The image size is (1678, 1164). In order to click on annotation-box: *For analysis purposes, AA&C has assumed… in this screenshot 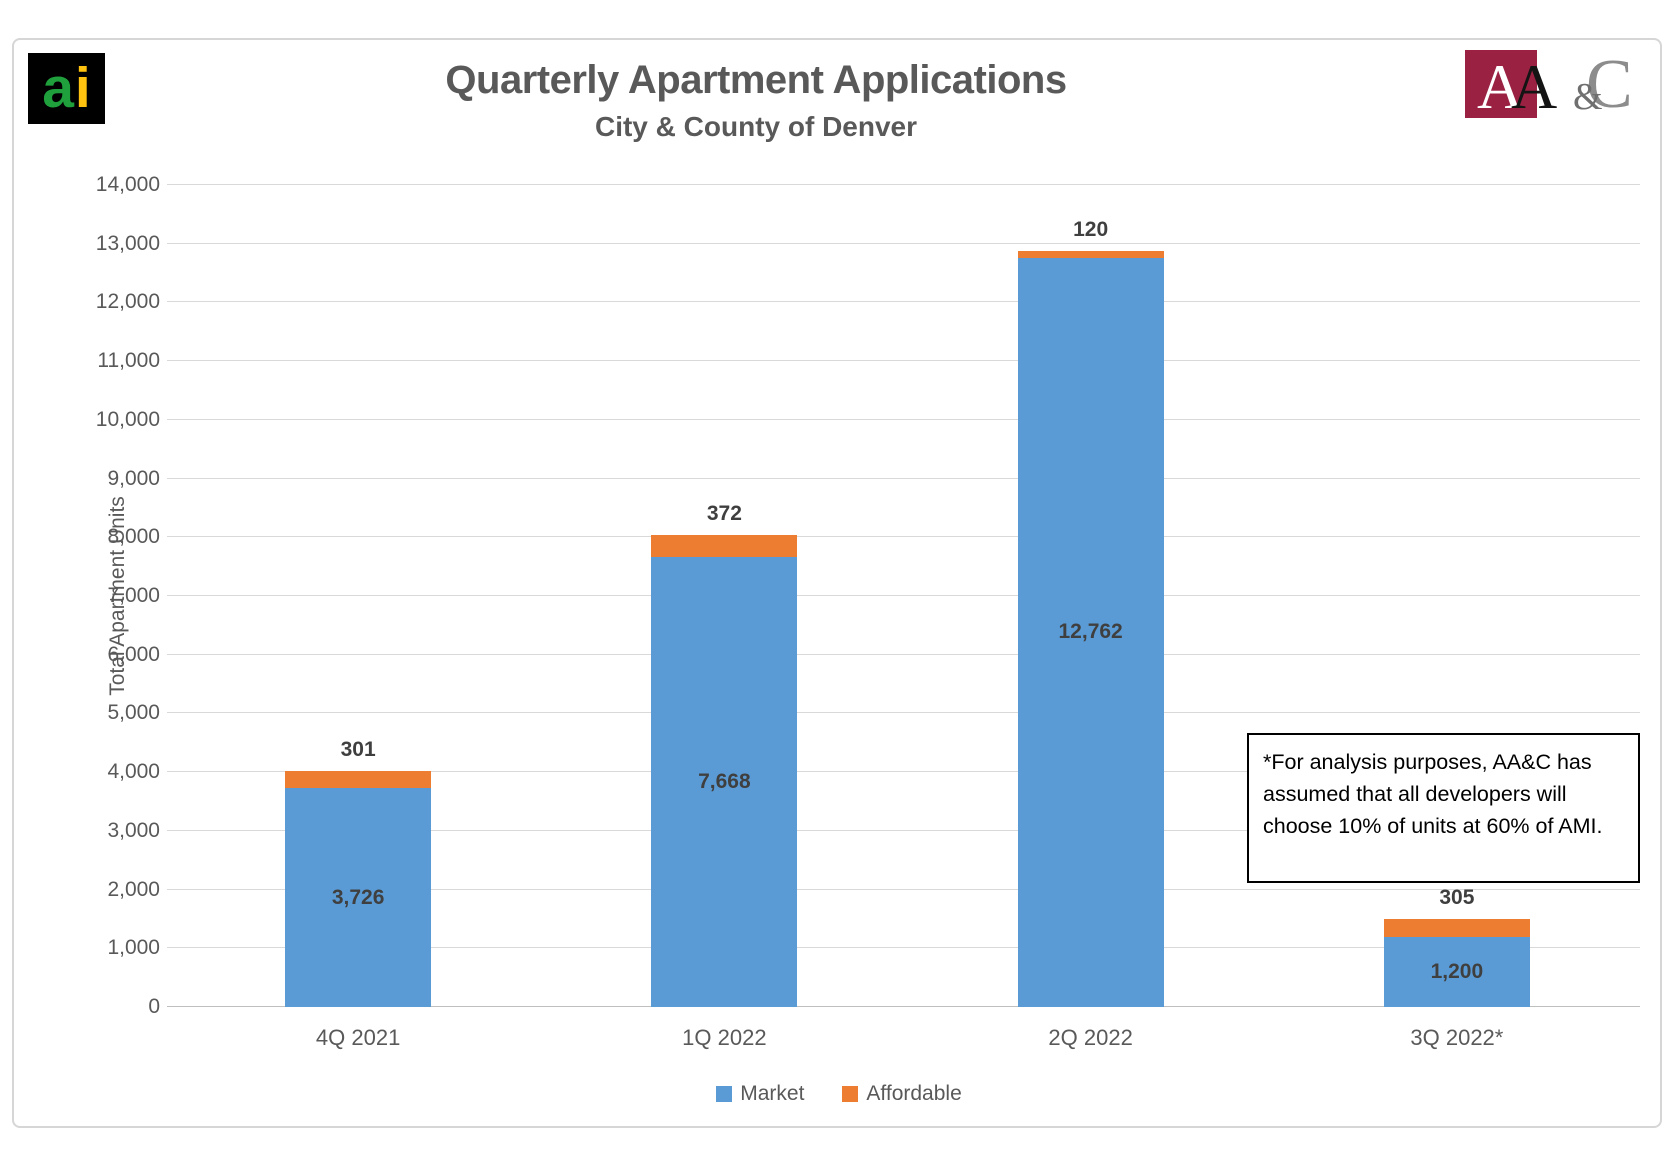, I will do `click(1443, 808)`.